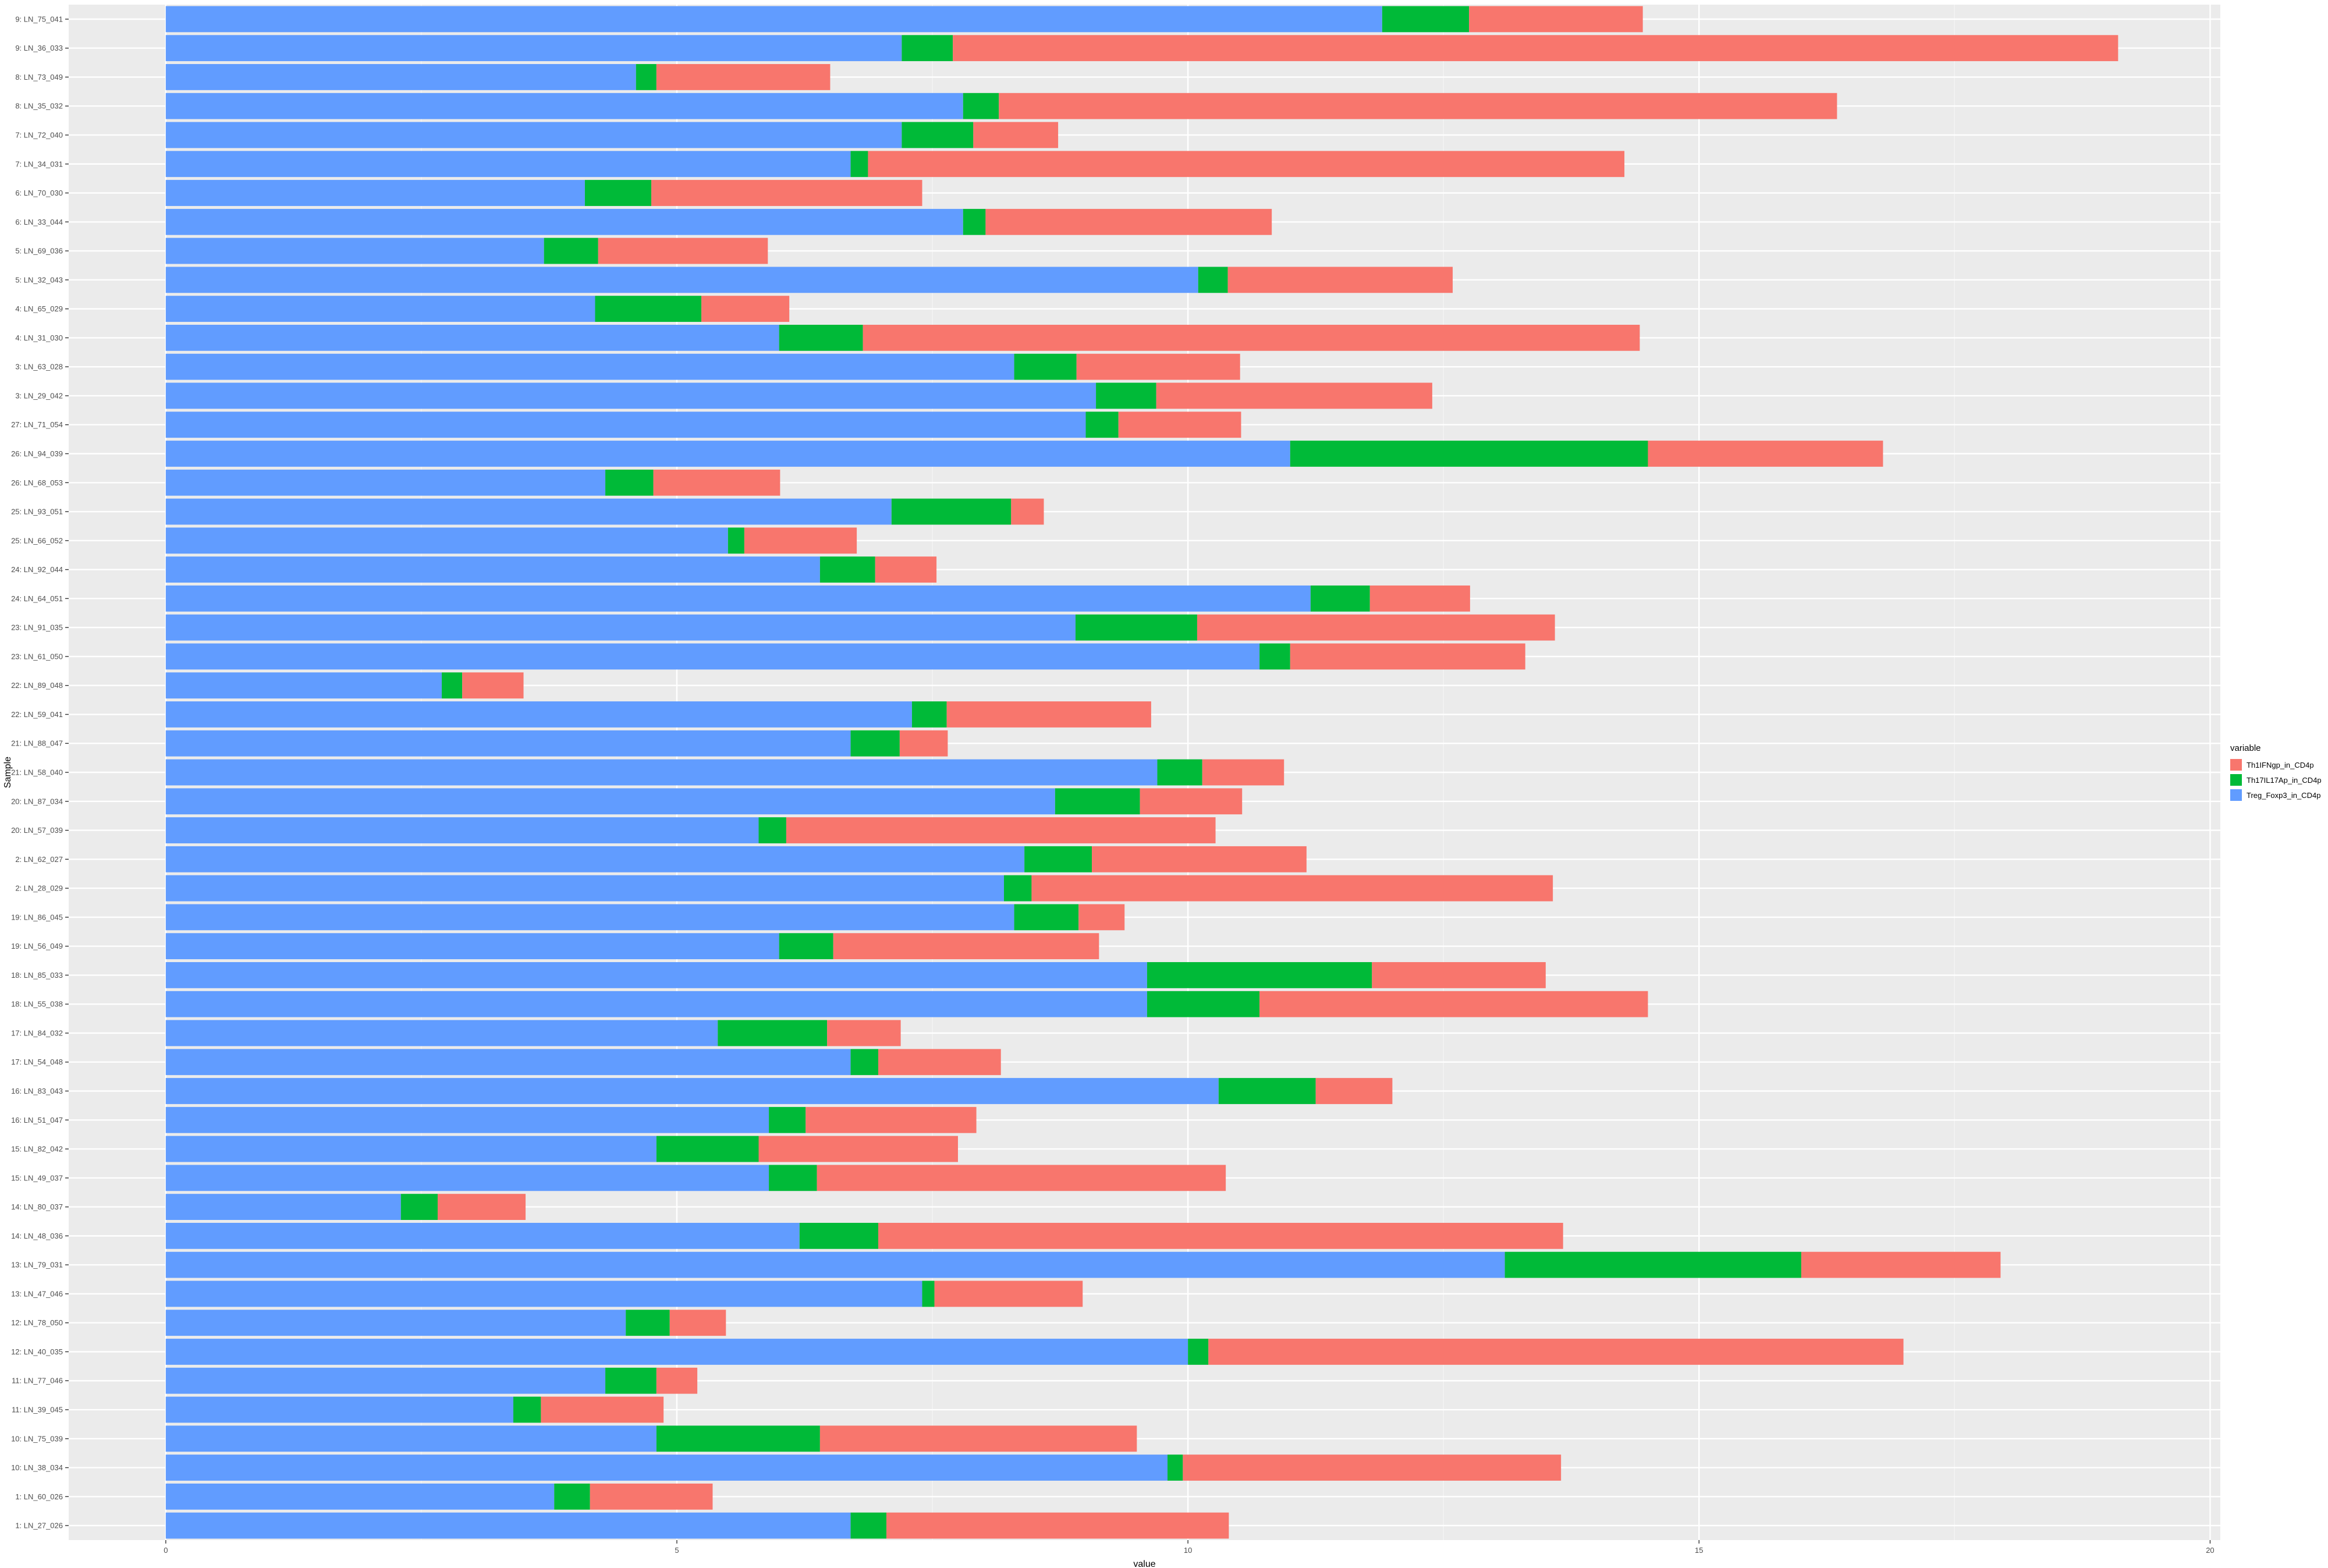 The image size is (2328, 1568). What do you see at coordinates (37, 1177) in the screenshot?
I see `y-tick-label: 15: LN_49_037` at bounding box center [37, 1177].